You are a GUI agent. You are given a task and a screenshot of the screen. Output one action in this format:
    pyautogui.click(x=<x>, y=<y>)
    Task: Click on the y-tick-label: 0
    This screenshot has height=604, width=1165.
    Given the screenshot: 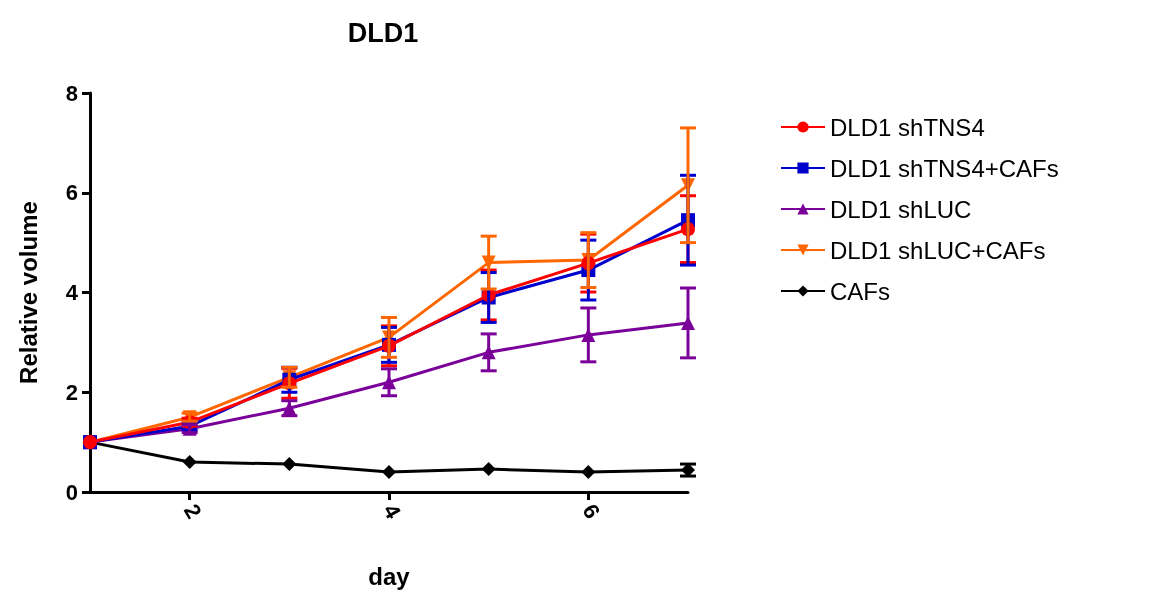 What is the action you would take?
    pyautogui.click(x=71, y=492)
    